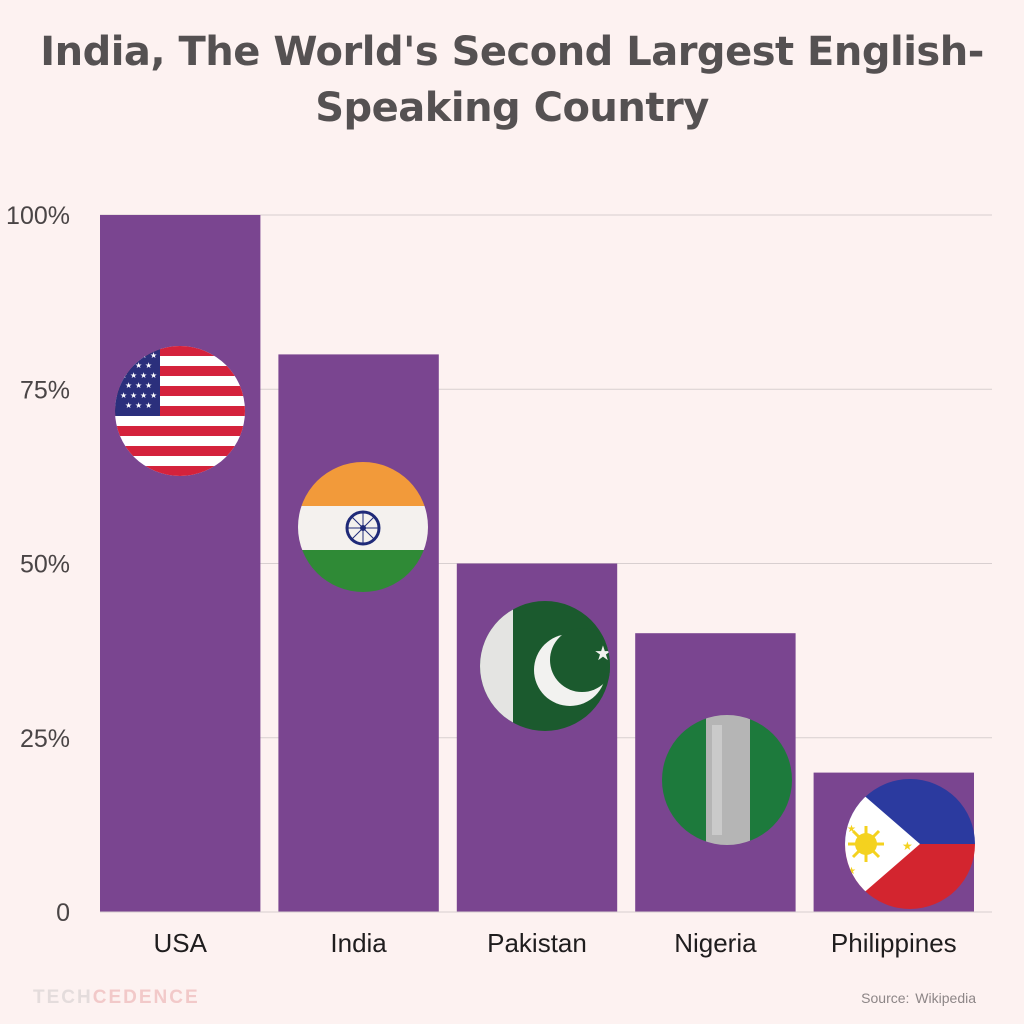 This screenshot has width=1024, height=1024. What do you see at coordinates (45, 739) in the screenshot?
I see `y-tick-label: 25%` at bounding box center [45, 739].